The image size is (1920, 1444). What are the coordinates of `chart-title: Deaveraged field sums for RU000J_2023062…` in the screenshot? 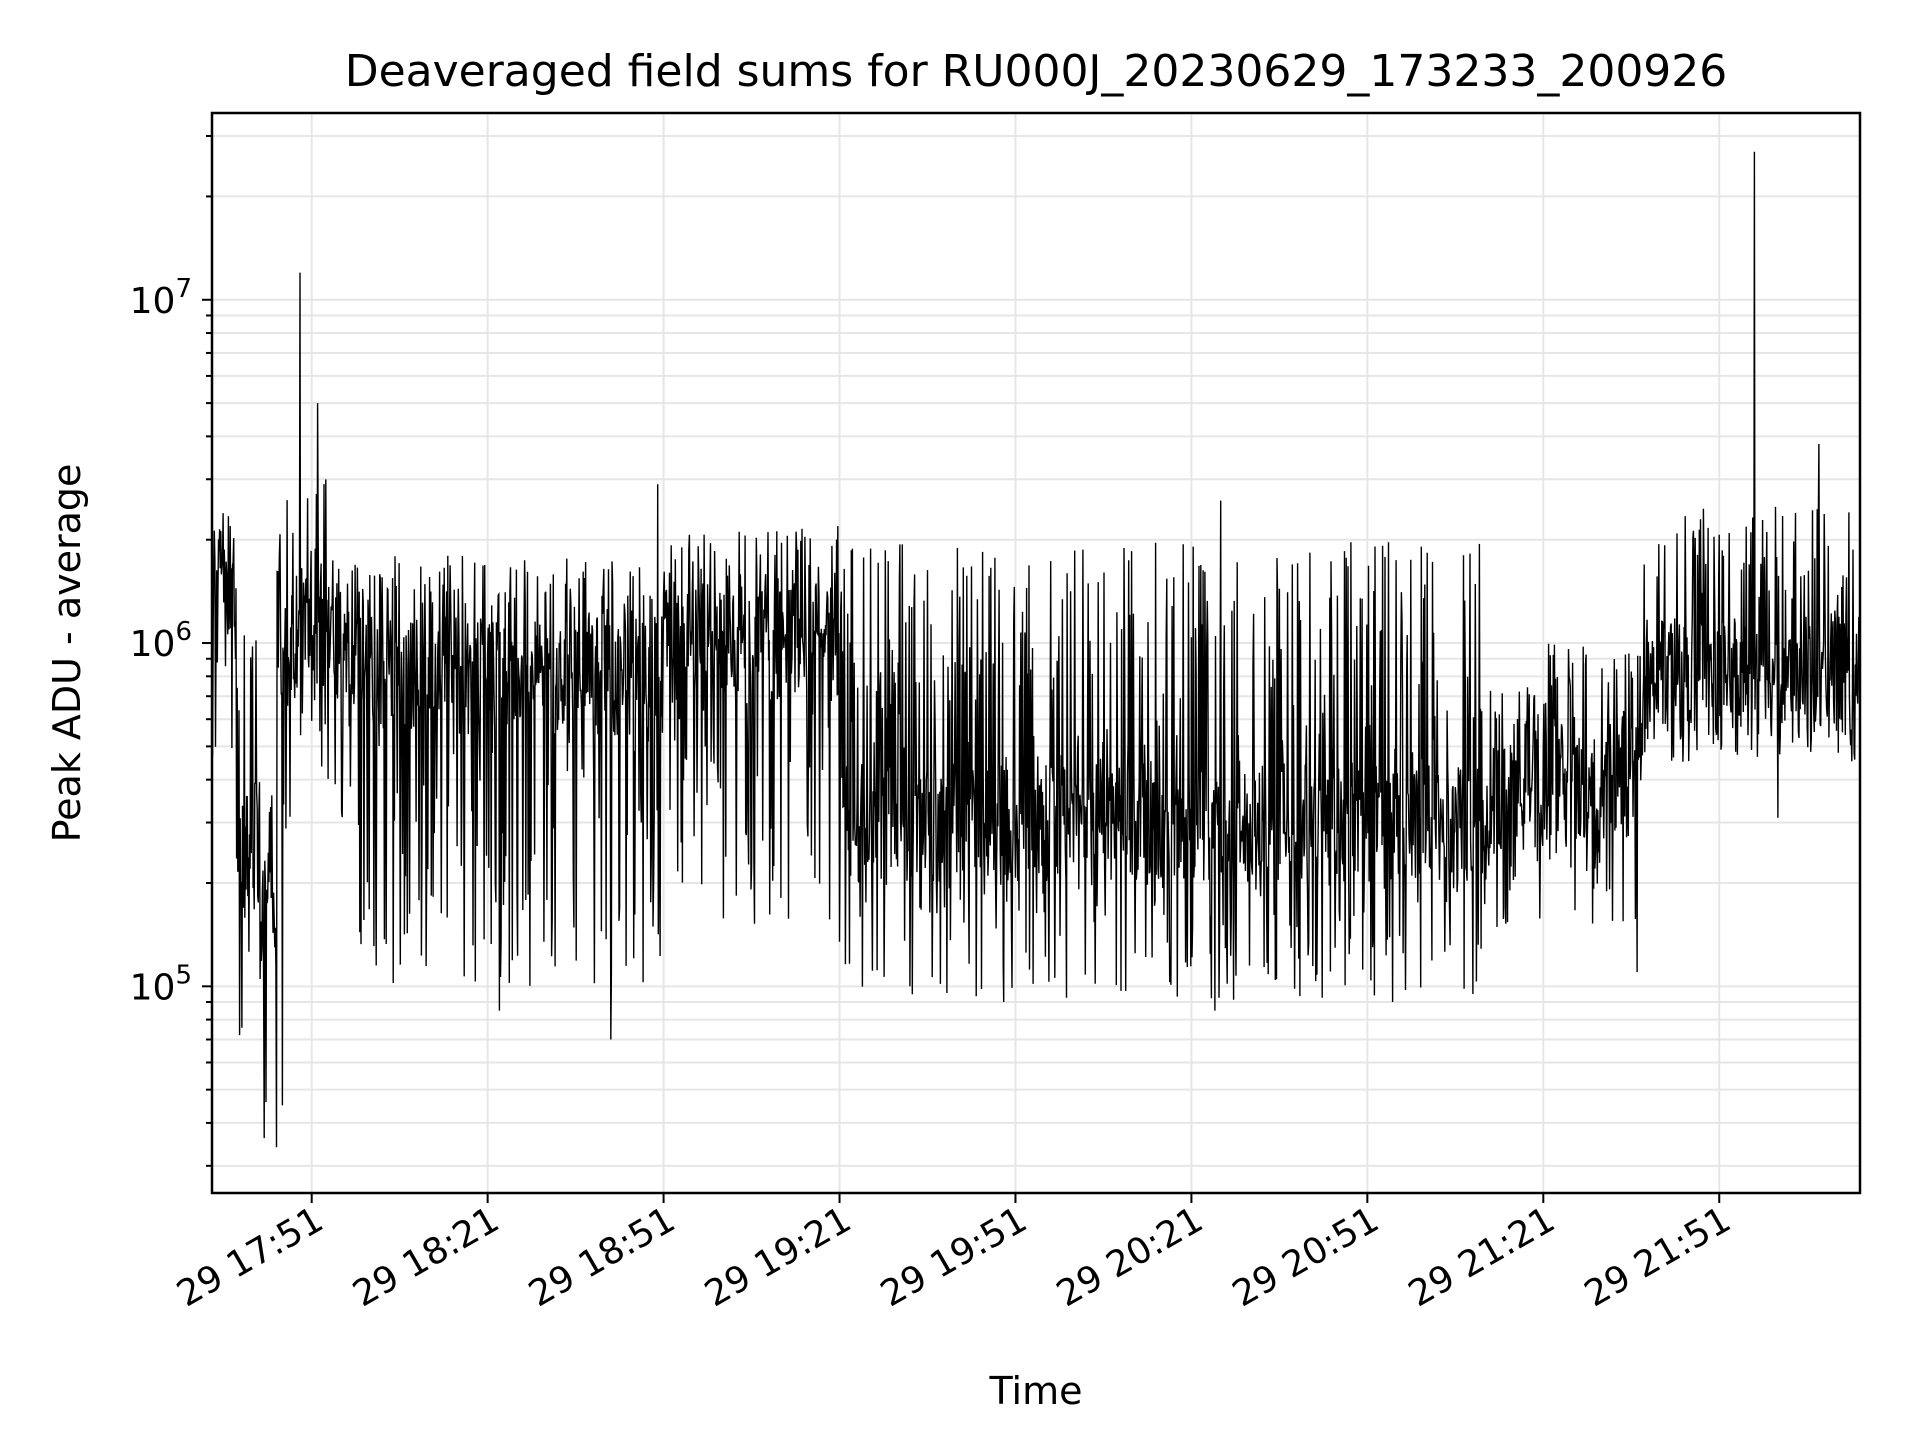 It's located at (1036, 71).